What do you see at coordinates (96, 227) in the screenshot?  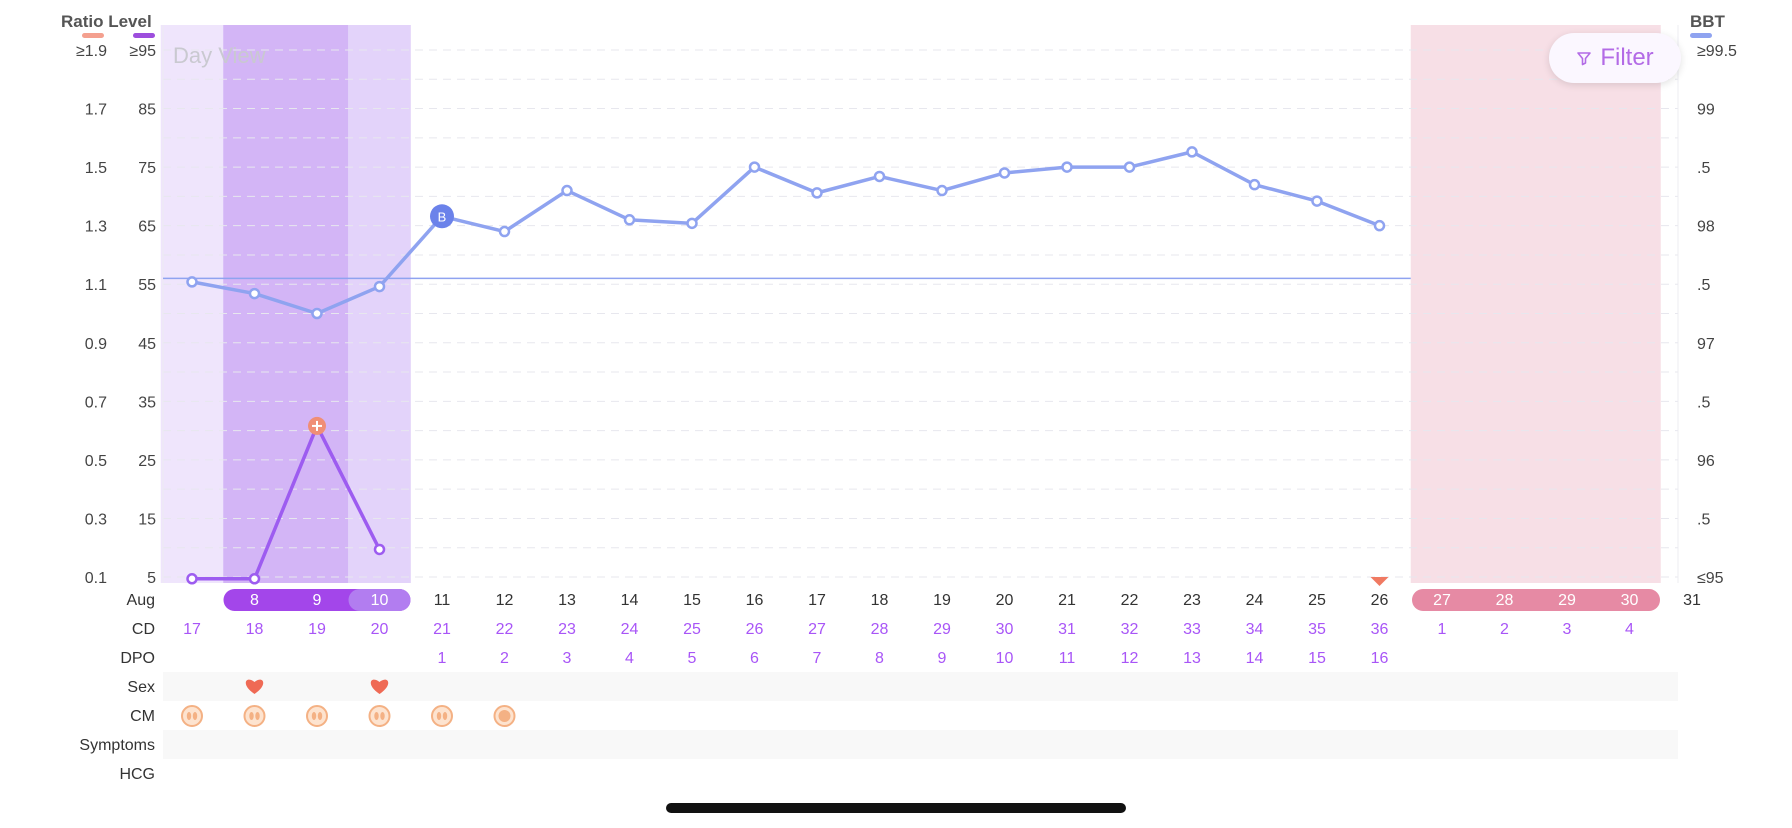 I see `ratio-tick-label: 1.3` at bounding box center [96, 227].